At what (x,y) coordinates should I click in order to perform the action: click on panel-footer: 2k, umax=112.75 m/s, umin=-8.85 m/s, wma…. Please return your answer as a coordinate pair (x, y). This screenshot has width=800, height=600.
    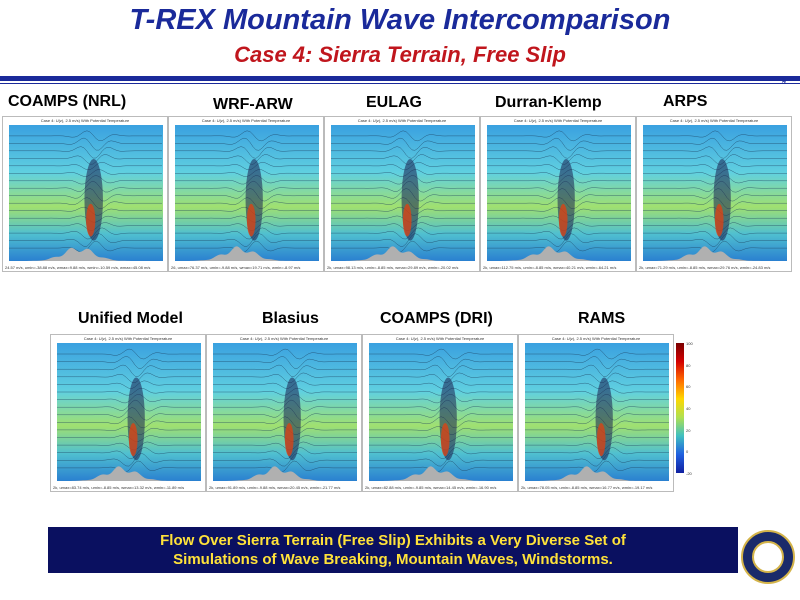
    Looking at the image, I should click on (550, 267).